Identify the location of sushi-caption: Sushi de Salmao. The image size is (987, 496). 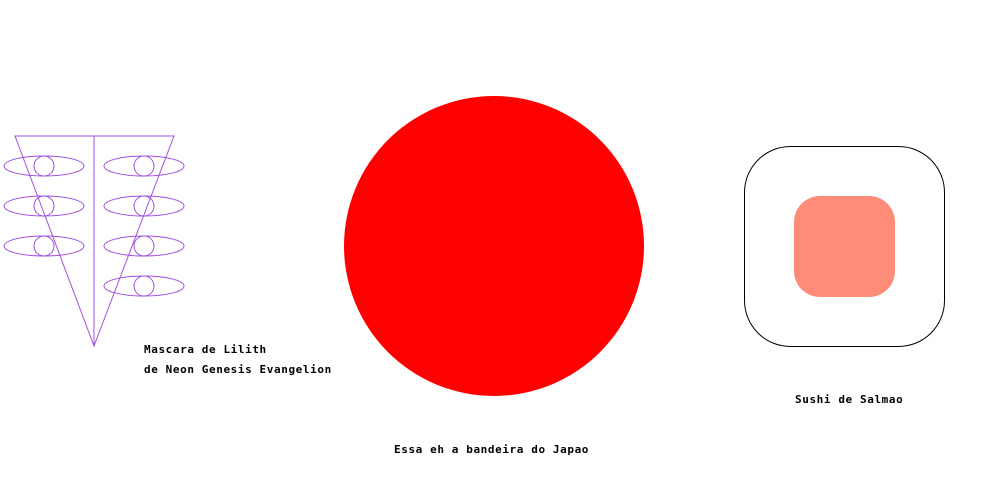
(849, 399).